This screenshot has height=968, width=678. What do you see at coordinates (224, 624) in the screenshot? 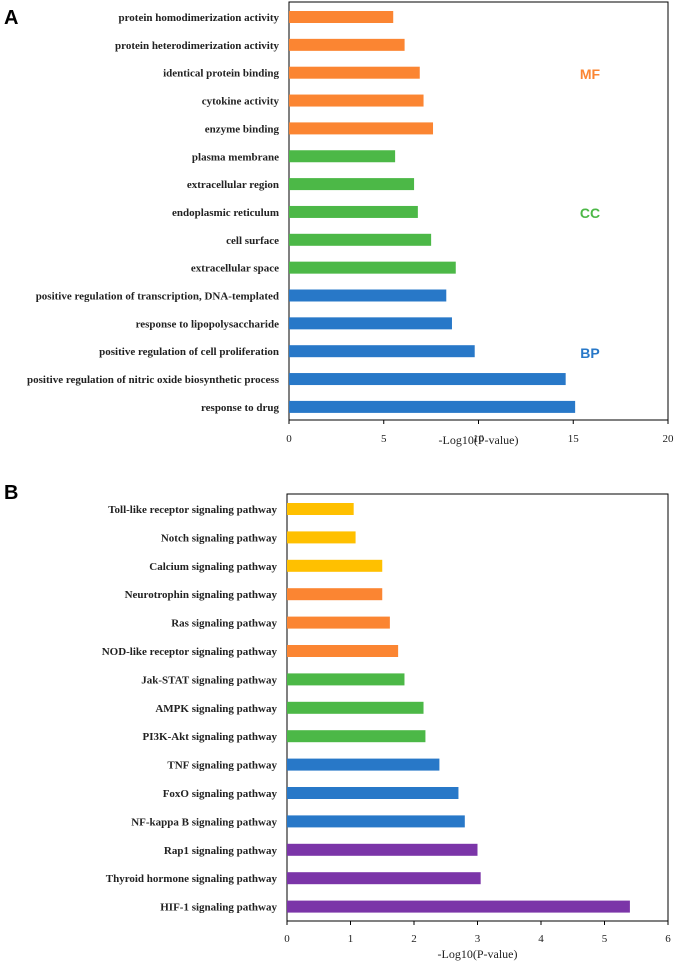
I see `category-label: Ras signaling pathway` at bounding box center [224, 624].